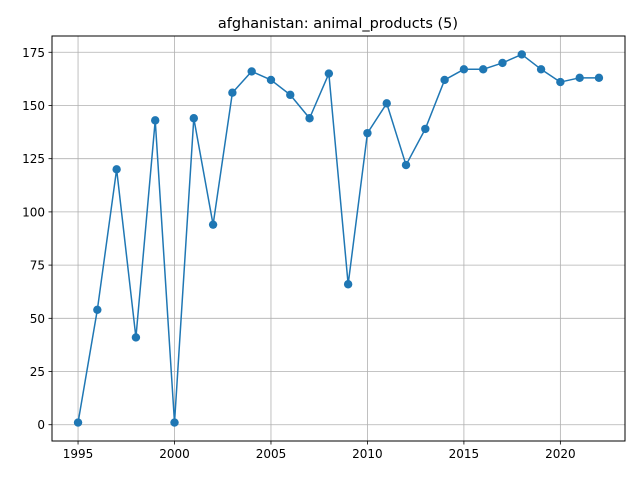 Image resolution: width=640 pixels, height=480 pixels. I want to click on x-tick-label: 2010, so click(367, 454).